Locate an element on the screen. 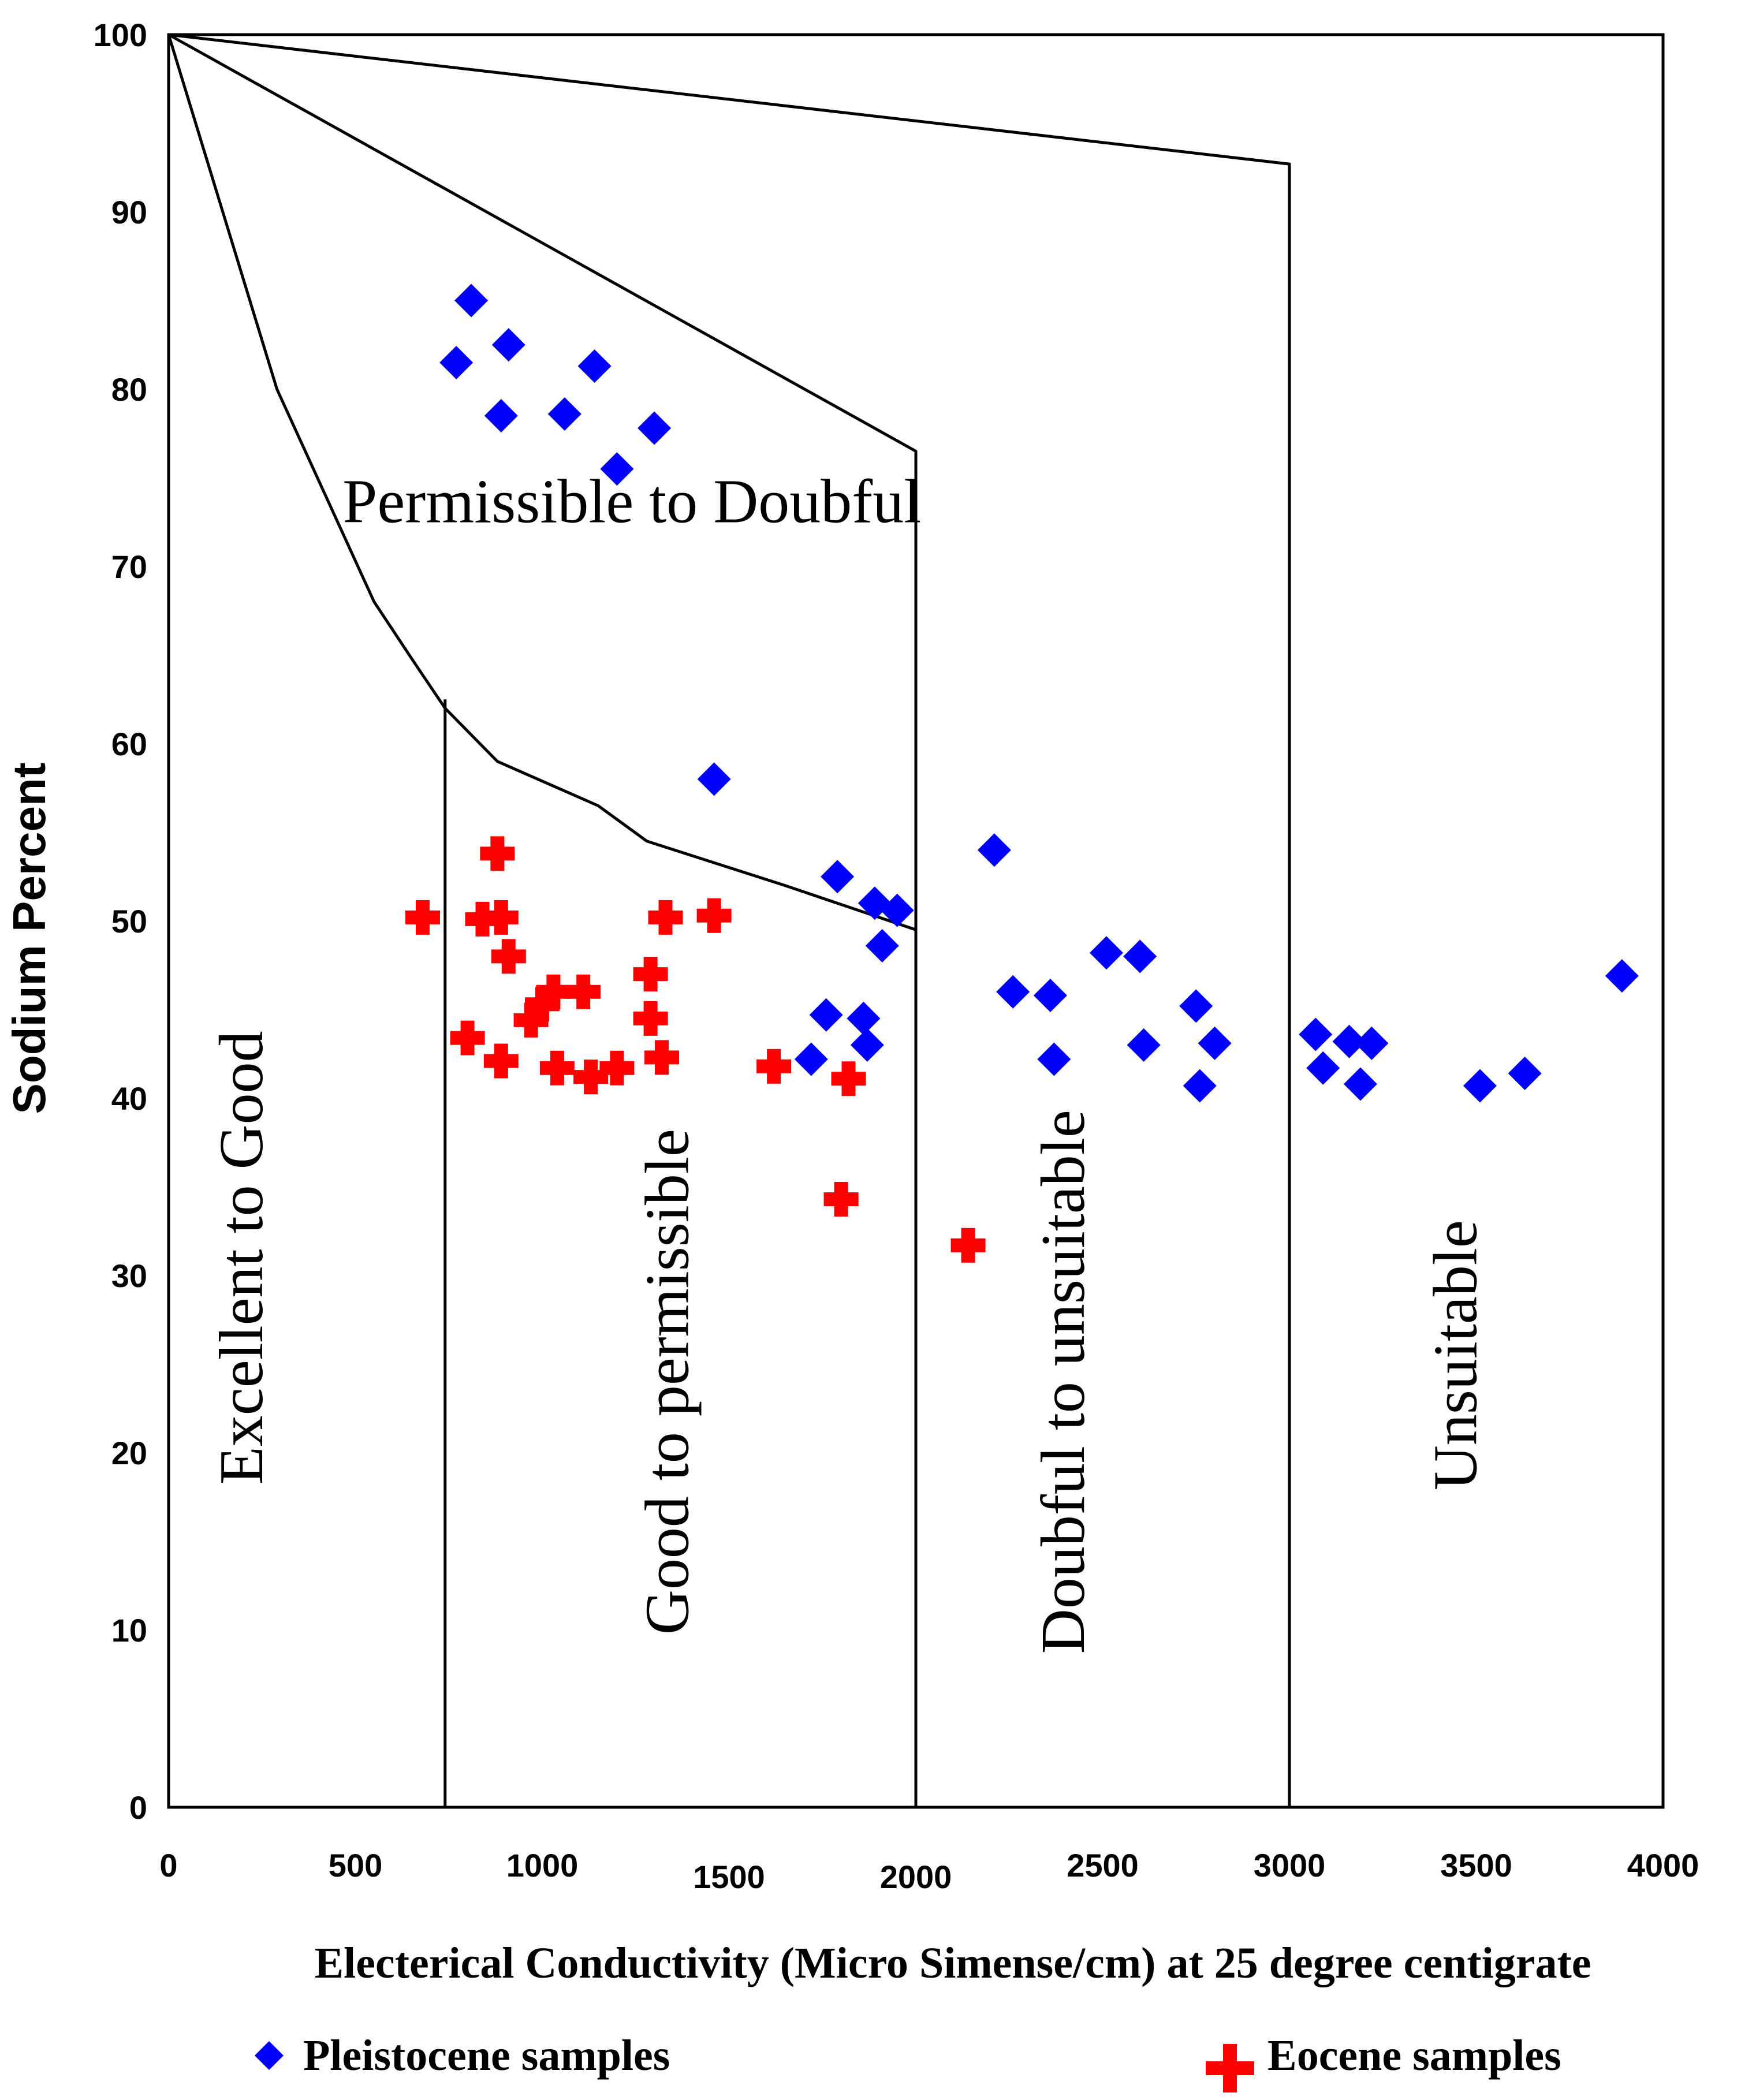 The width and height of the screenshot is (1741, 2100). x-tick-label: 4000 is located at coordinates (1663, 1865).